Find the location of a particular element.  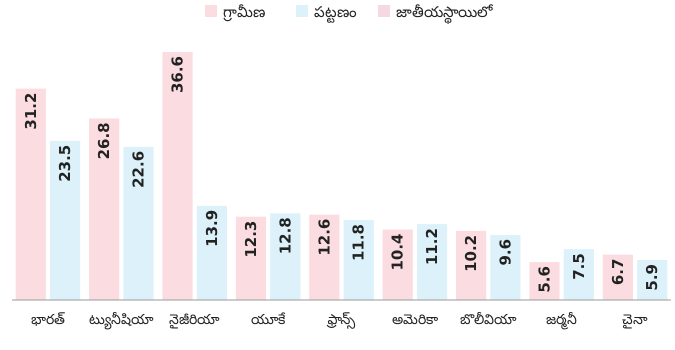

data-label: 5.6 is located at coordinates (544, 279).